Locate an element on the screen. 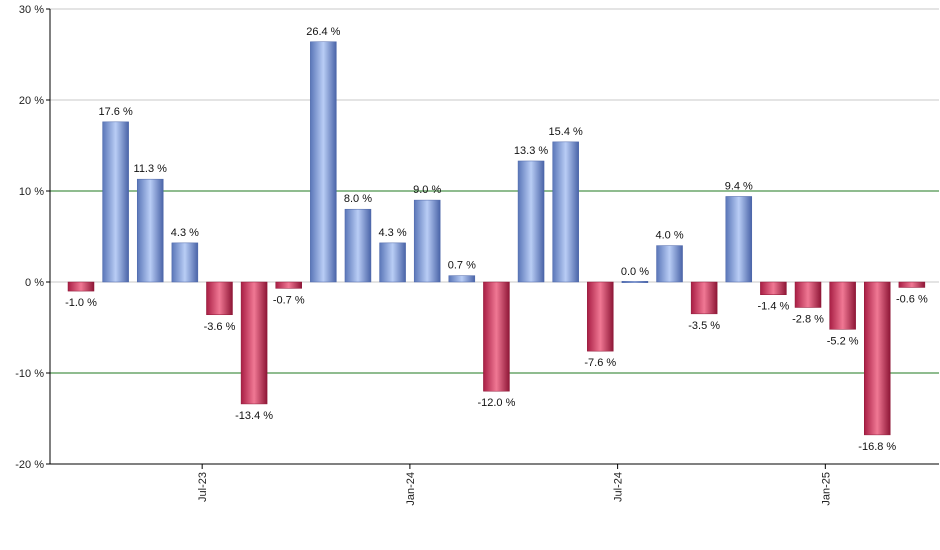 The width and height of the screenshot is (940, 550). bar-value-label: 0.0 % is located at coordinates (635, 272).